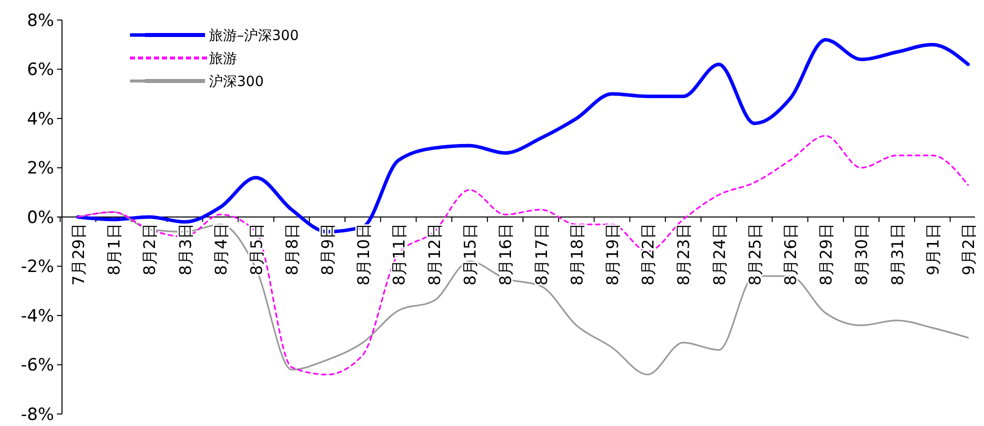  Describe the element at coordinates (78, 254) in the screenshot. I see `x-tick-label: 7月29日` at that location.